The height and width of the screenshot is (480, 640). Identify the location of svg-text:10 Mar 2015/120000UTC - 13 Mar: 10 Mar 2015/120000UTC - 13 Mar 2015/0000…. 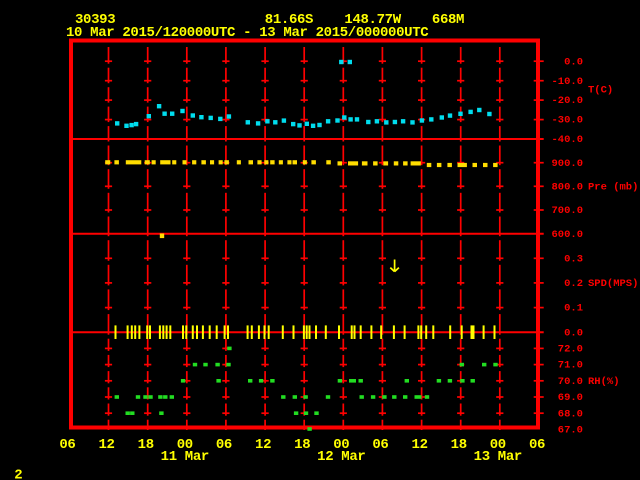
(247, 33).